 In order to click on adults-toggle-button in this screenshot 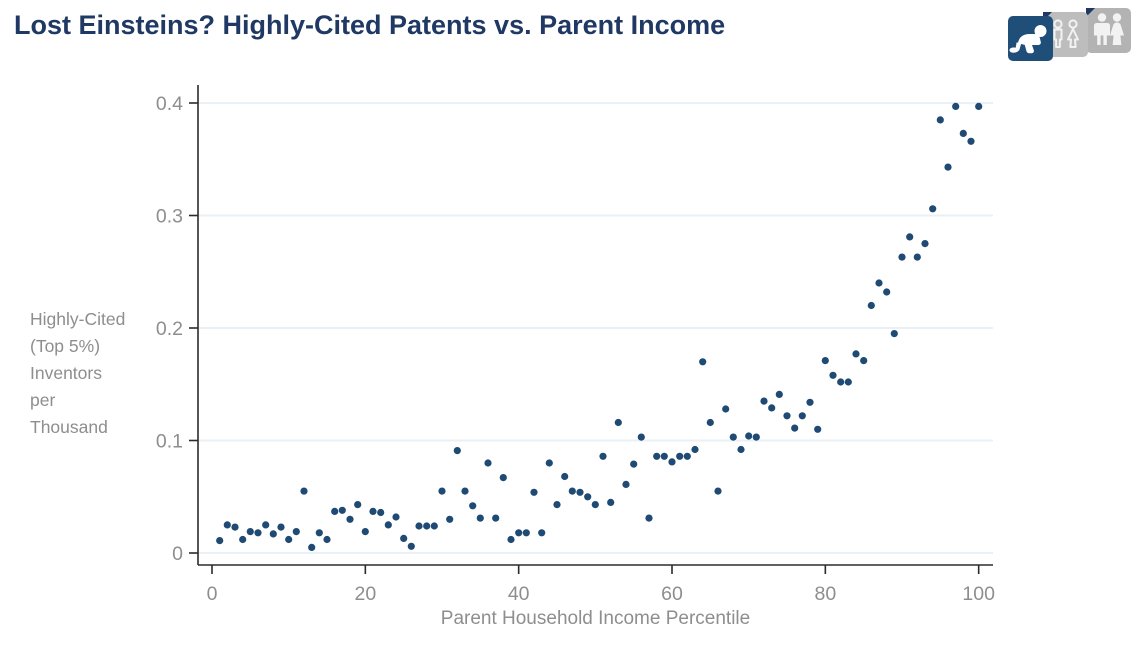, I will do `click(1108, 30)`.